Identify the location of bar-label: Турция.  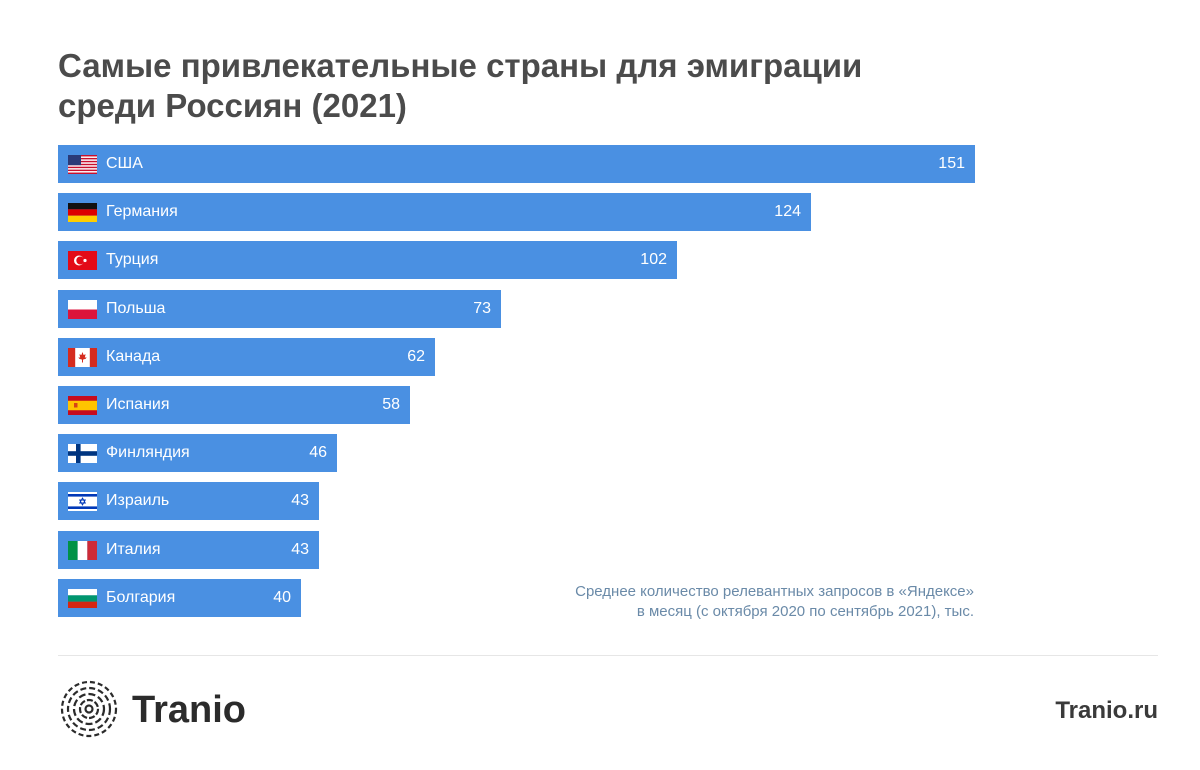
(132, 260).